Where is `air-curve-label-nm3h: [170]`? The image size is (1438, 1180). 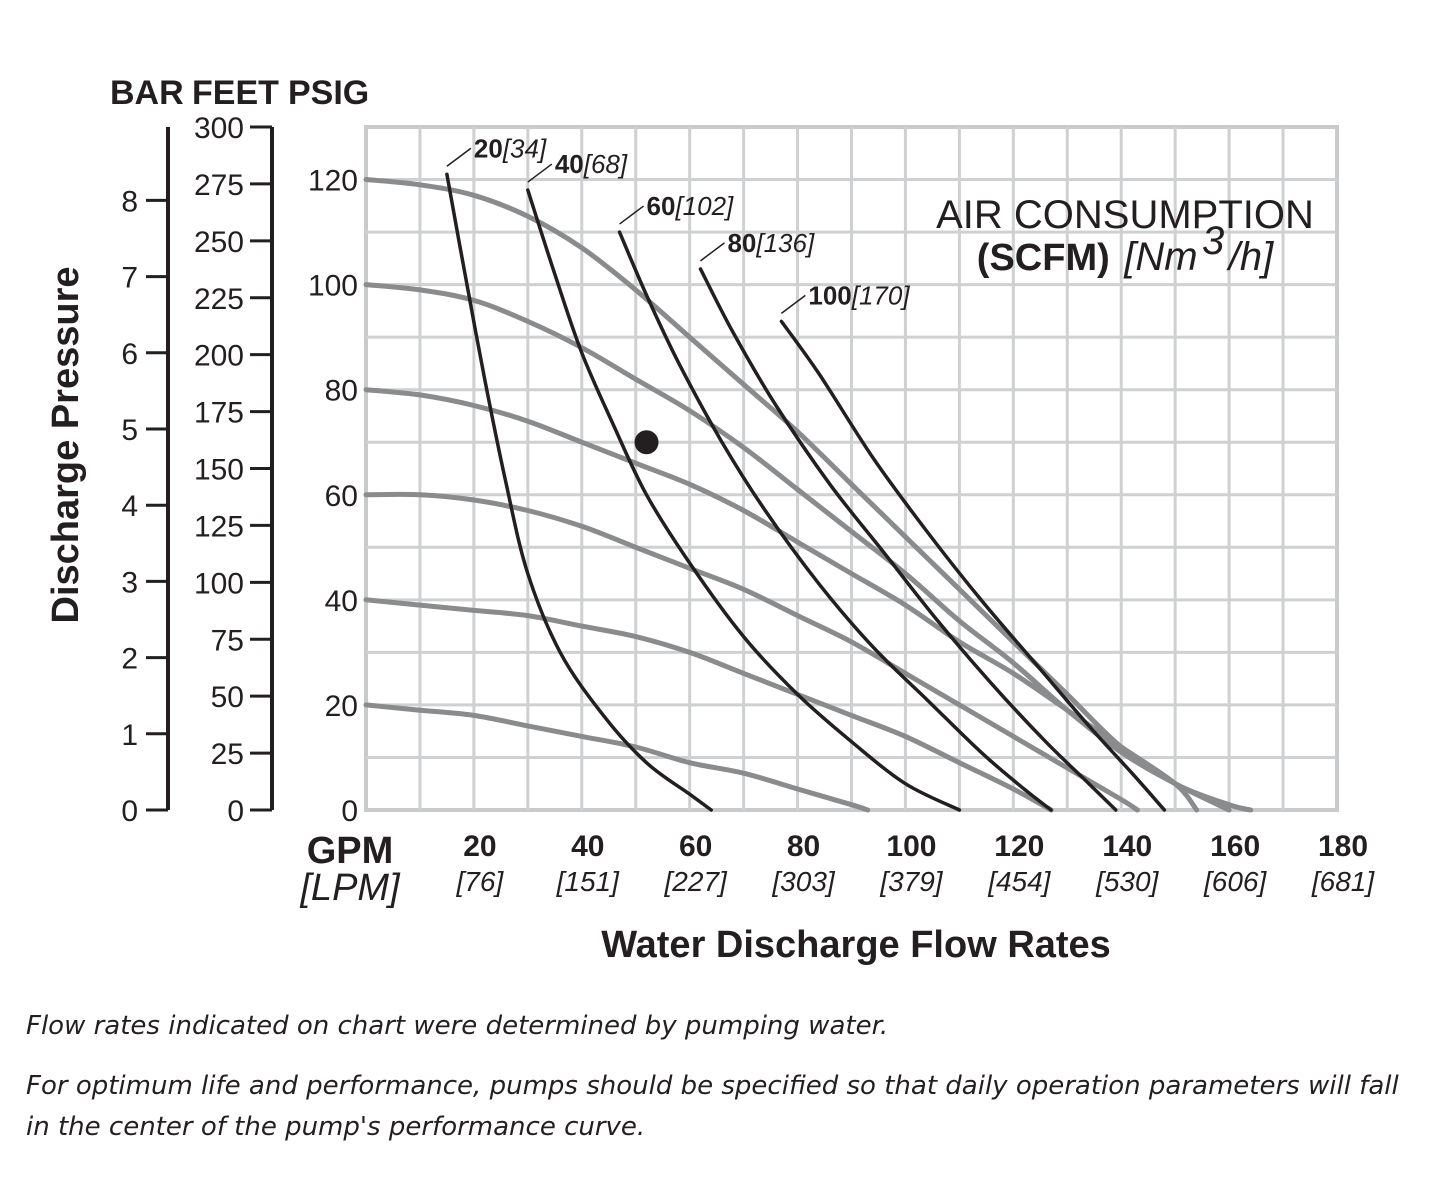 air-curve-label-nm3h: [170] is located at coordinates (881, 295).